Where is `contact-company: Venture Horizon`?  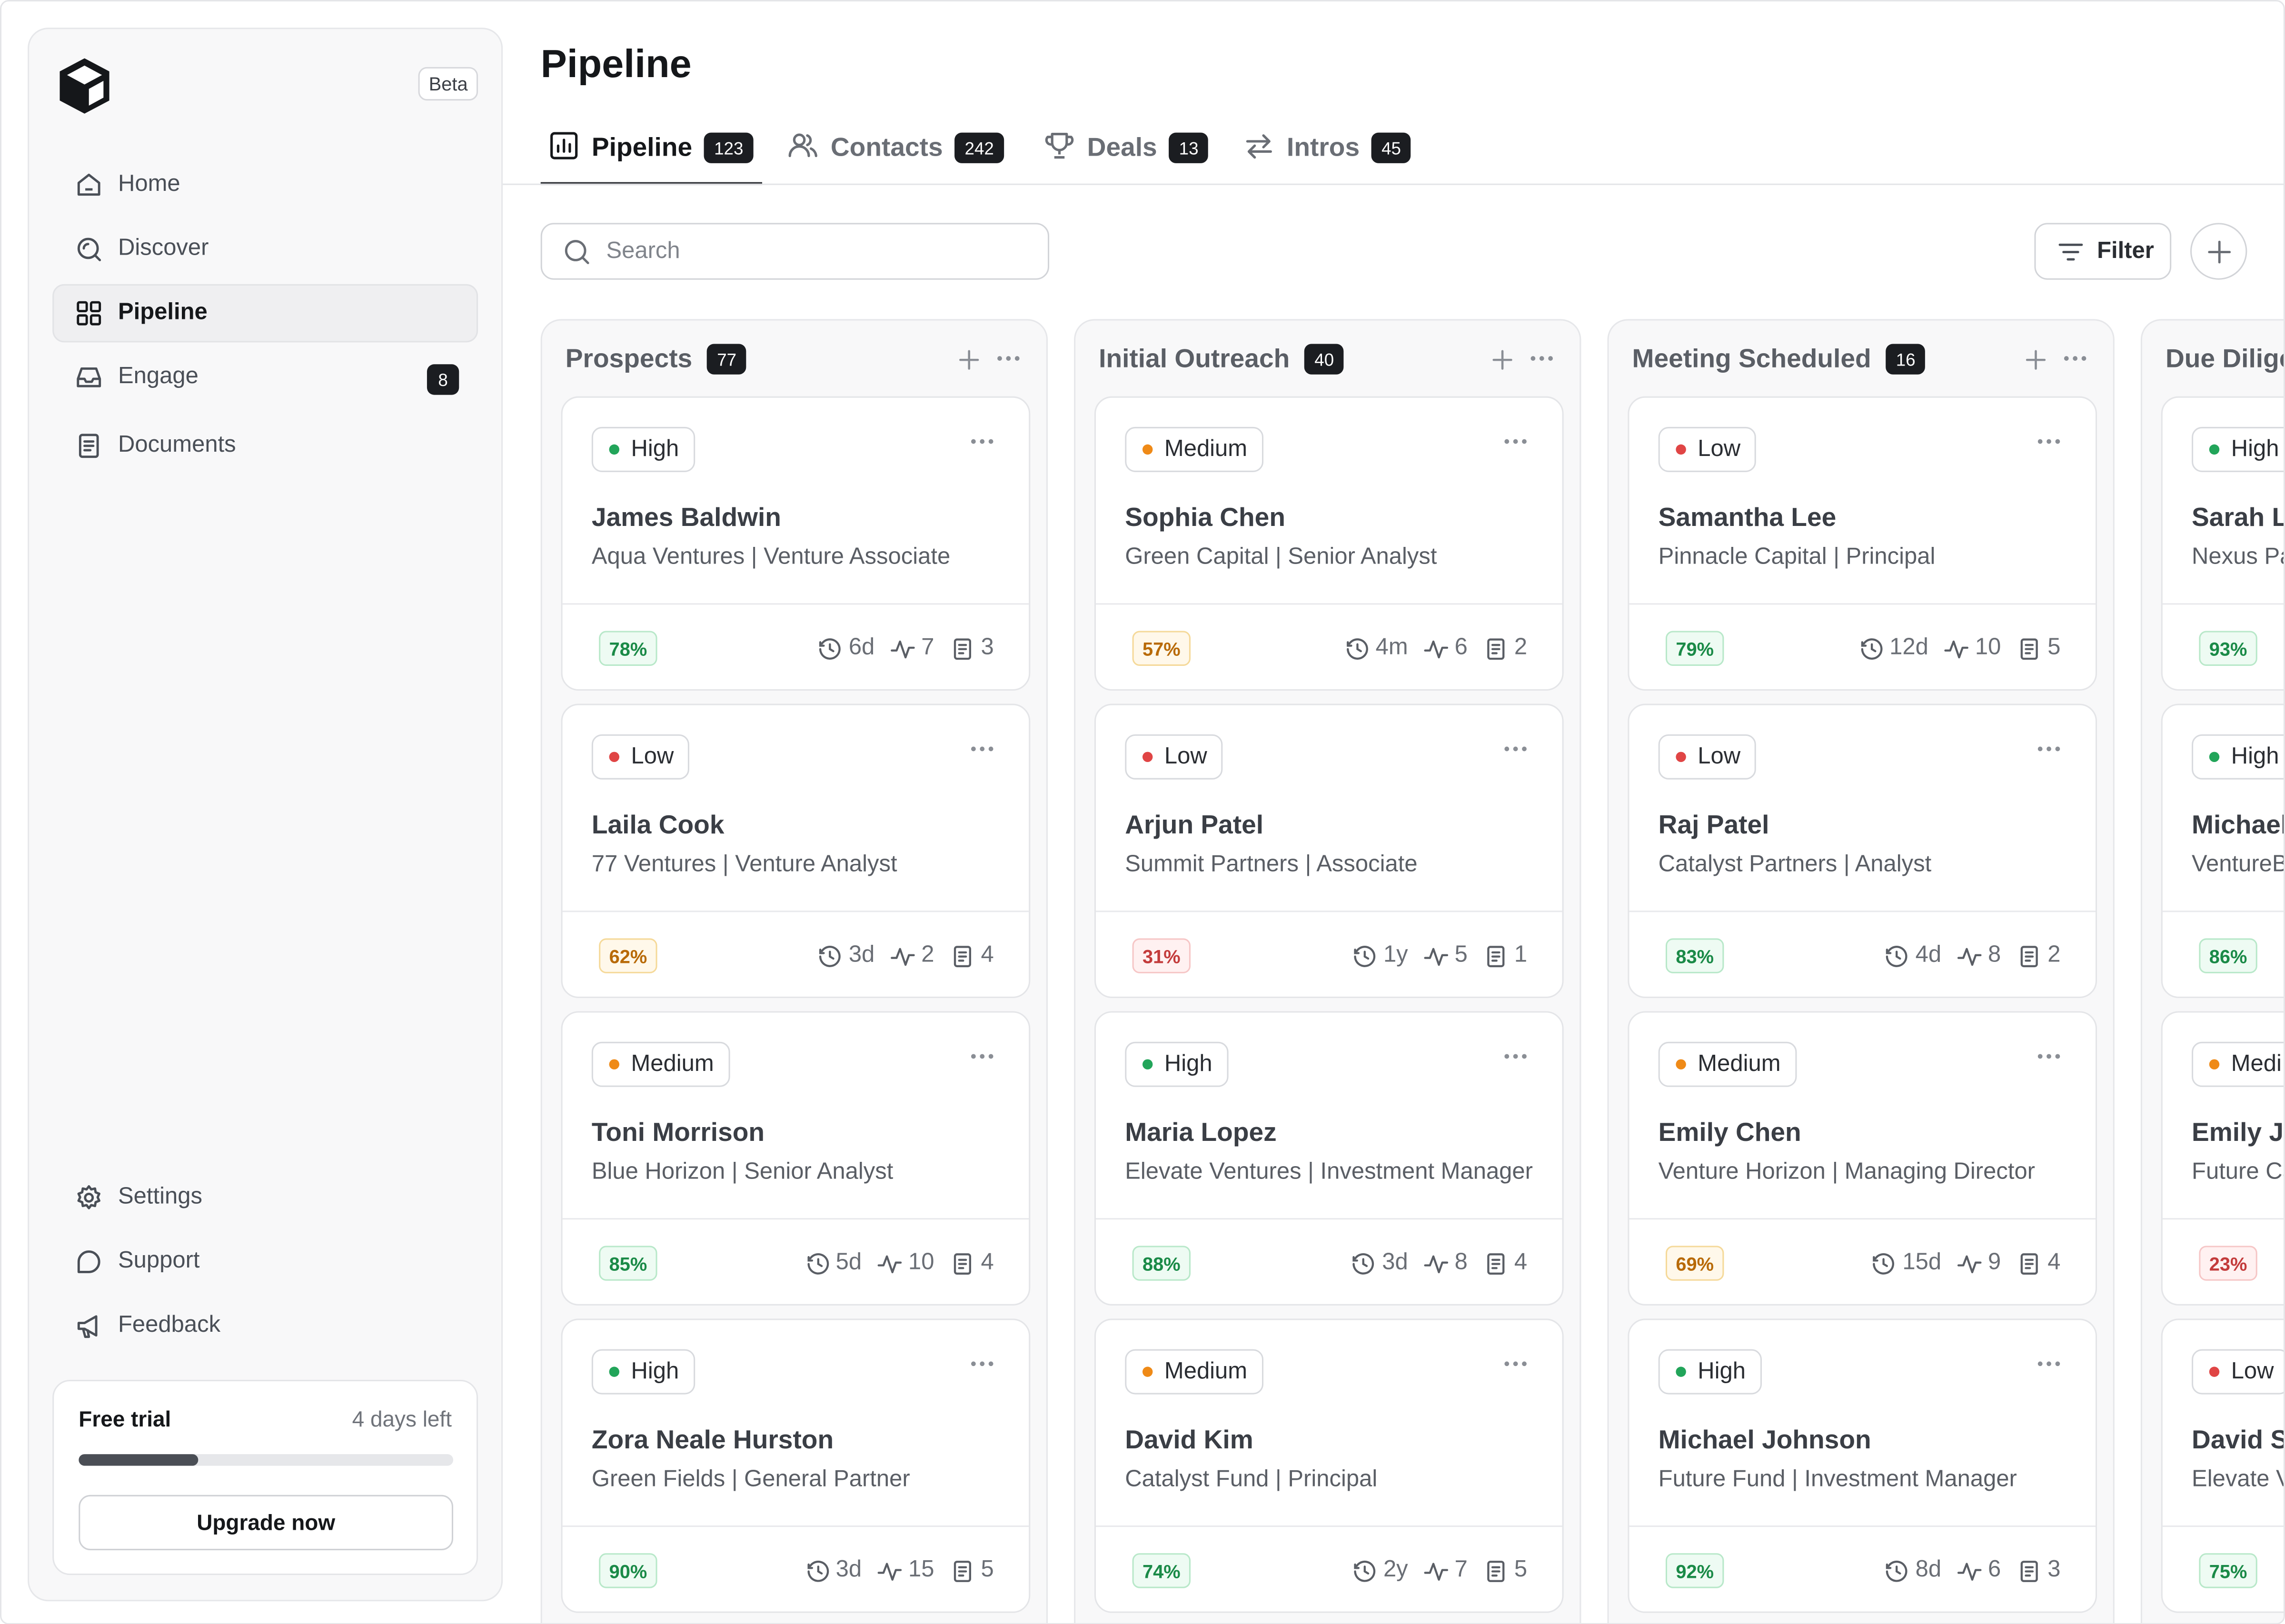
contact-company: Venture Horizon is located at coordinates (1742, 1172).